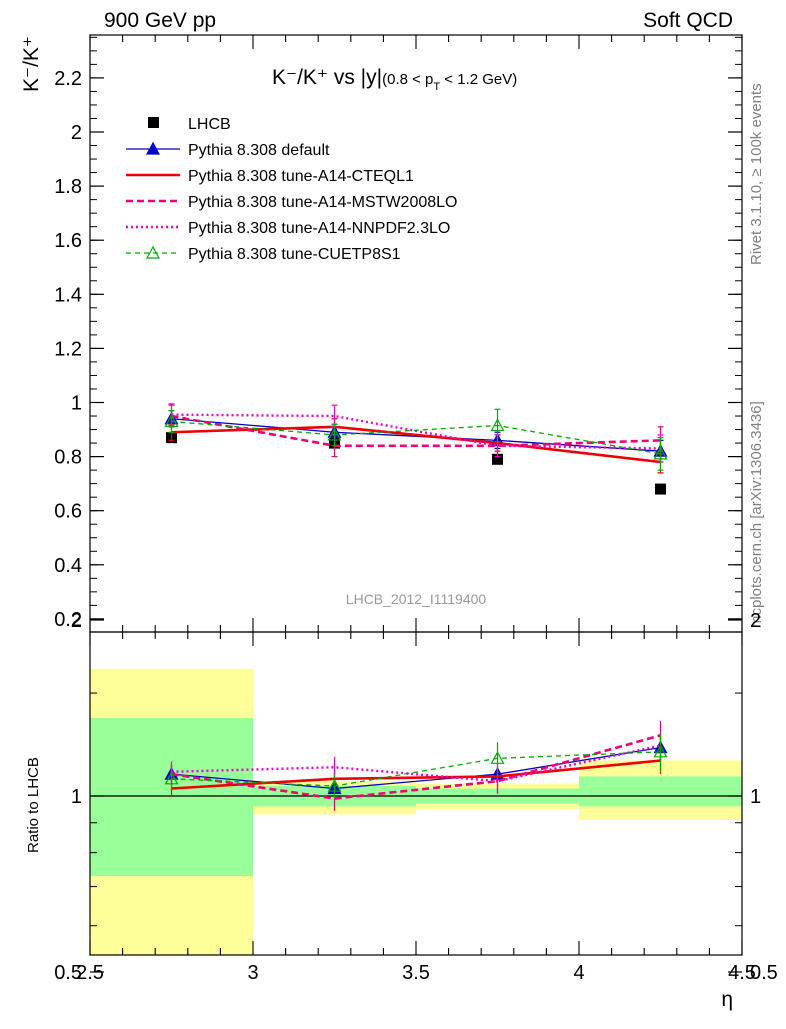 This screenshot has height=1029, width=786. Describe the element at coordinates (68, 620) in the screenshot. I see `main-ytick-label: 0.2` at that location.